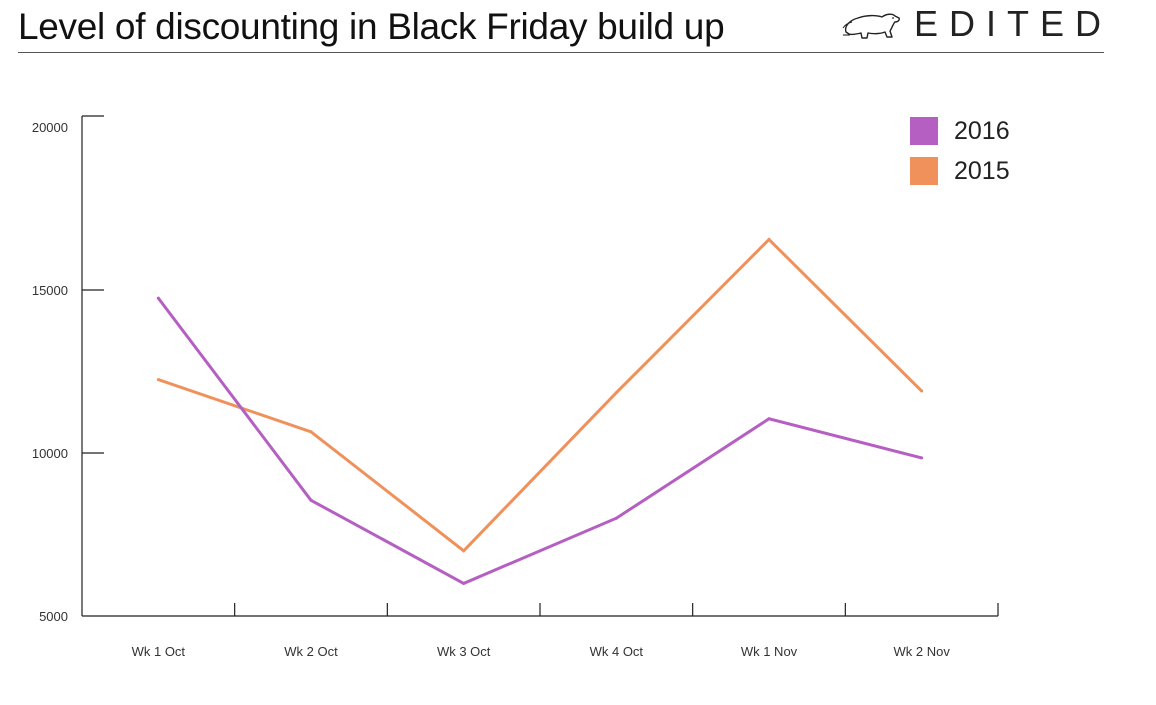 The image size is (1156, 705). What do you see at coordinates (50, 127) in the screenshot?
I see `y-tick-label-20000: 20000` at bounding box center [50, 127].